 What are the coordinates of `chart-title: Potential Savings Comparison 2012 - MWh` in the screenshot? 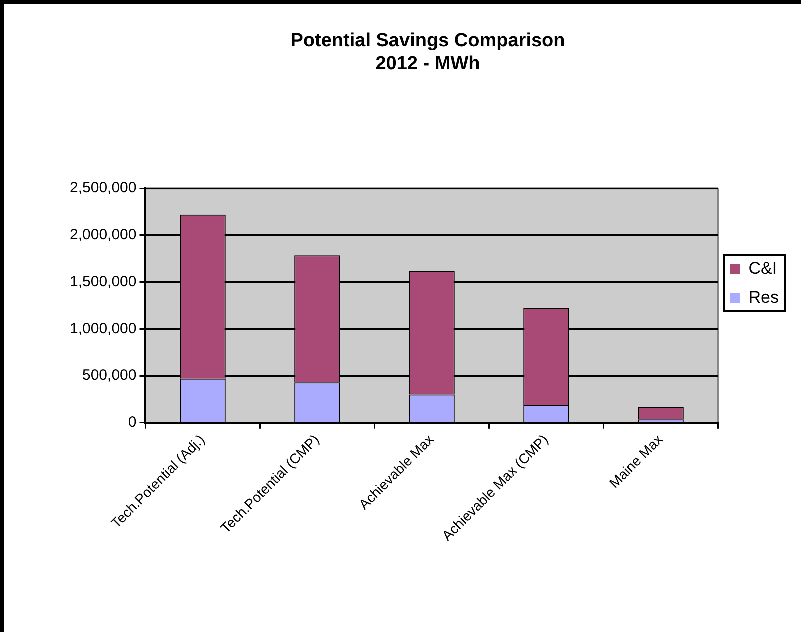 It's located at (428, 52).